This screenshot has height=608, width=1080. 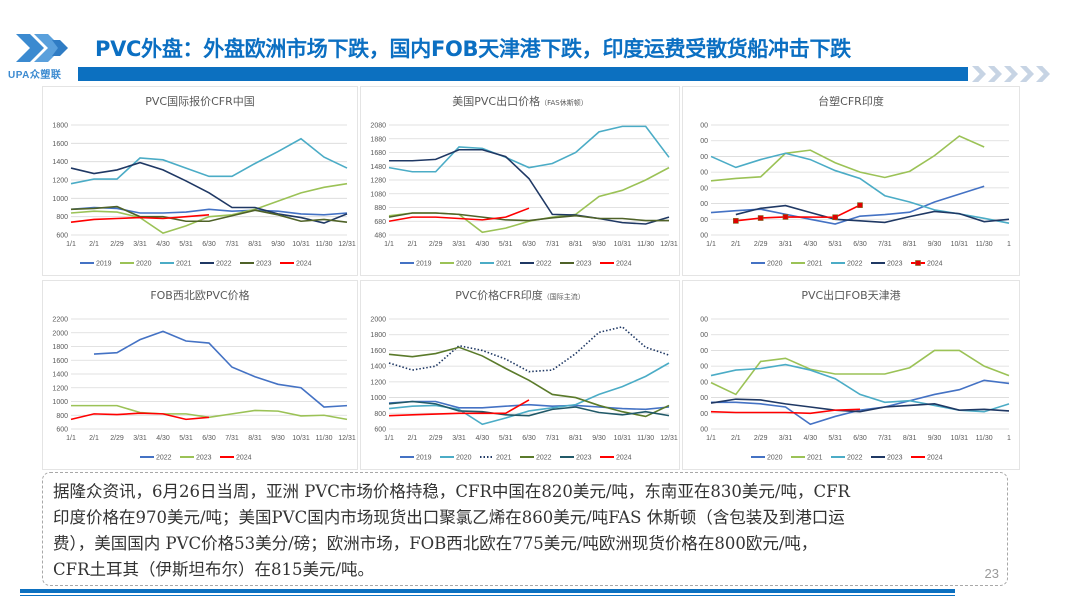 I want to click on y-tick-label: 2200, so click(x=60, y=320).